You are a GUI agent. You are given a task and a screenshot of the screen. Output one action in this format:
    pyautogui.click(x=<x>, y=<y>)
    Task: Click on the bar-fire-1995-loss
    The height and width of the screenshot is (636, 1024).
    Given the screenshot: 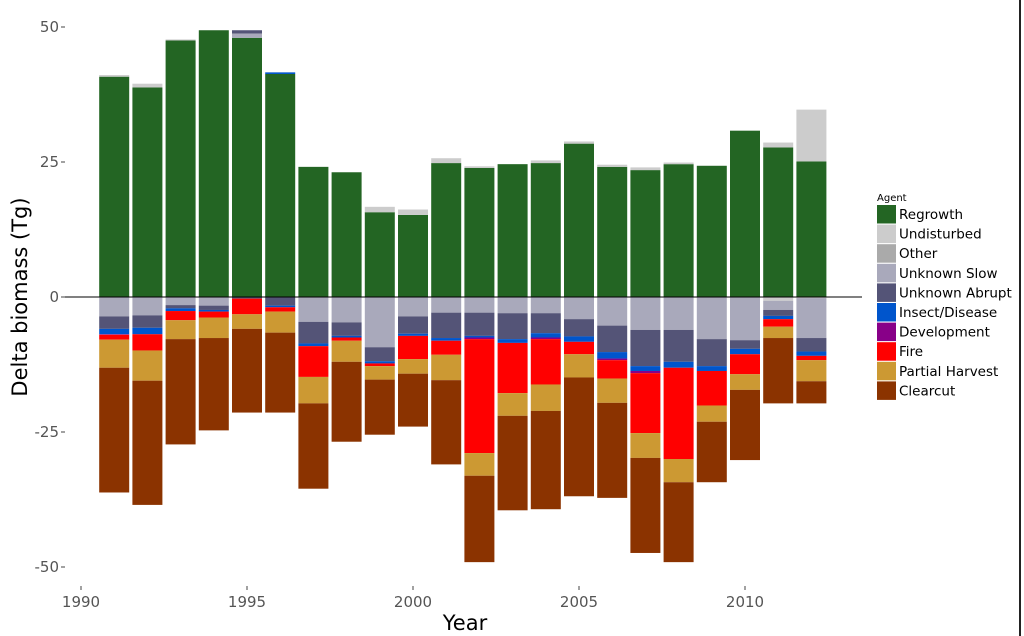 What is the action you would take?
    pyautogui.click(x=247, y=306)
    